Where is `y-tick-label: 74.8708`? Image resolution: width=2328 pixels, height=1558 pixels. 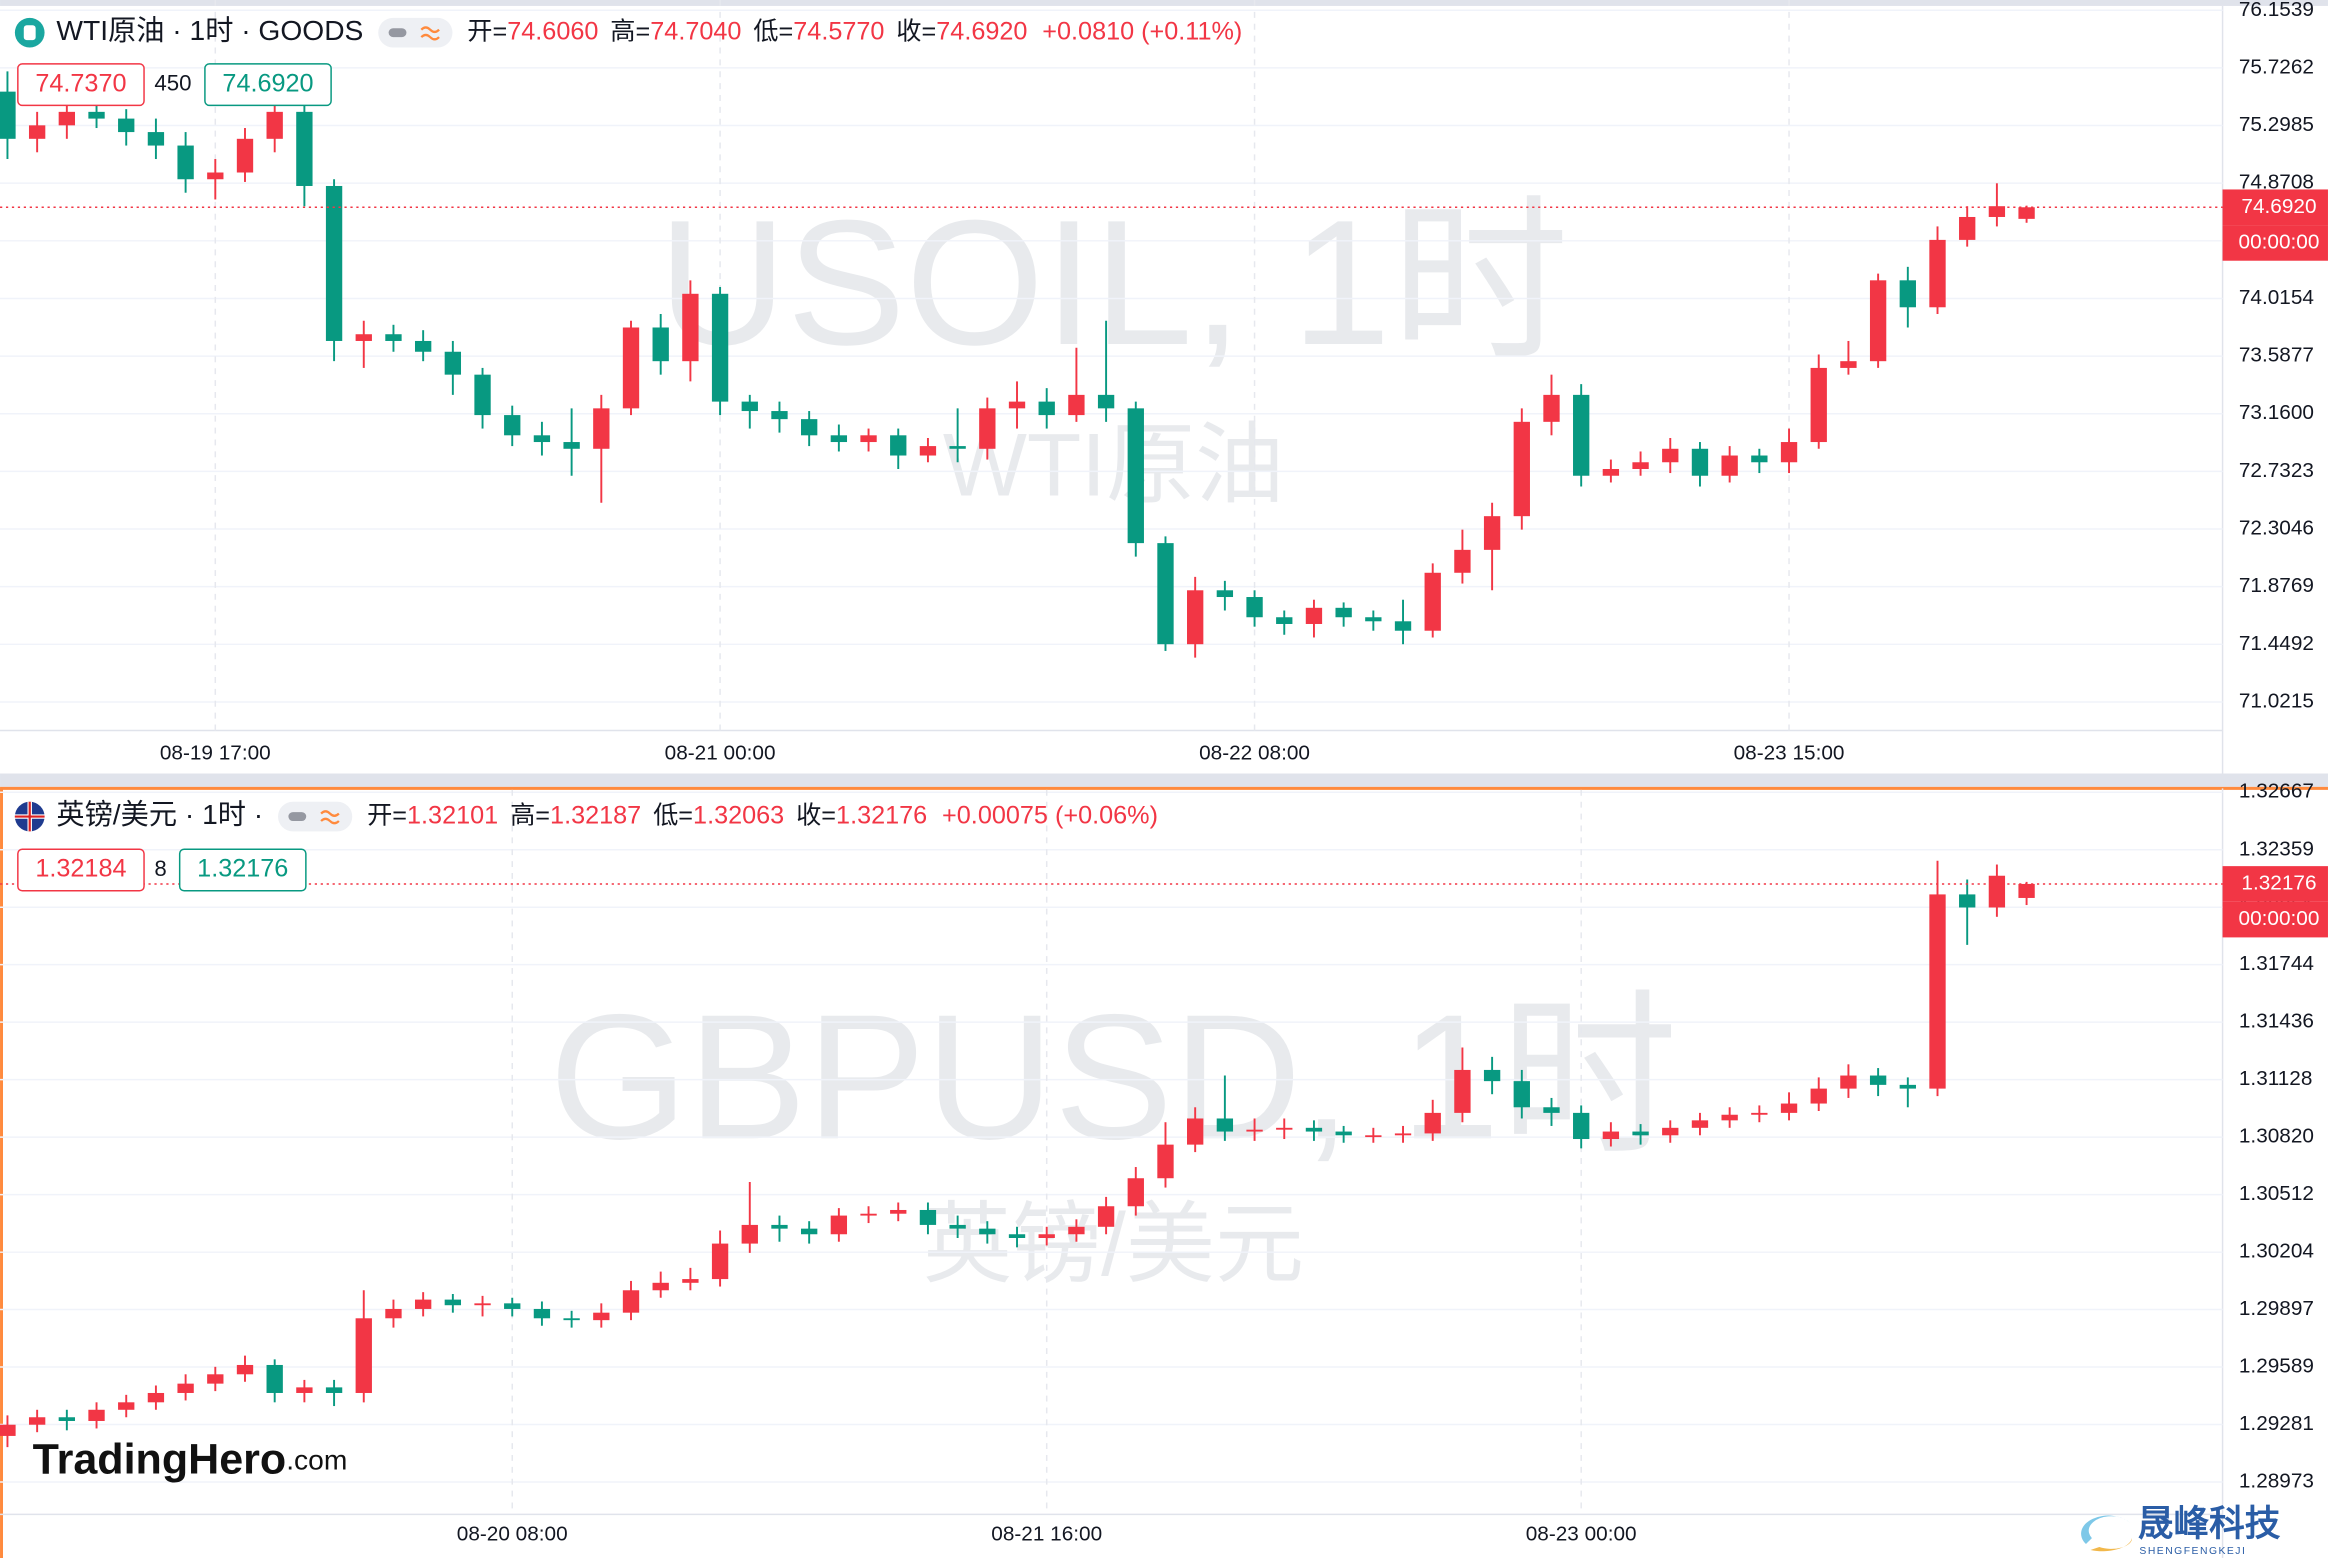
y-tick-label: 74.8708 is located at coordinates (2276, 182).